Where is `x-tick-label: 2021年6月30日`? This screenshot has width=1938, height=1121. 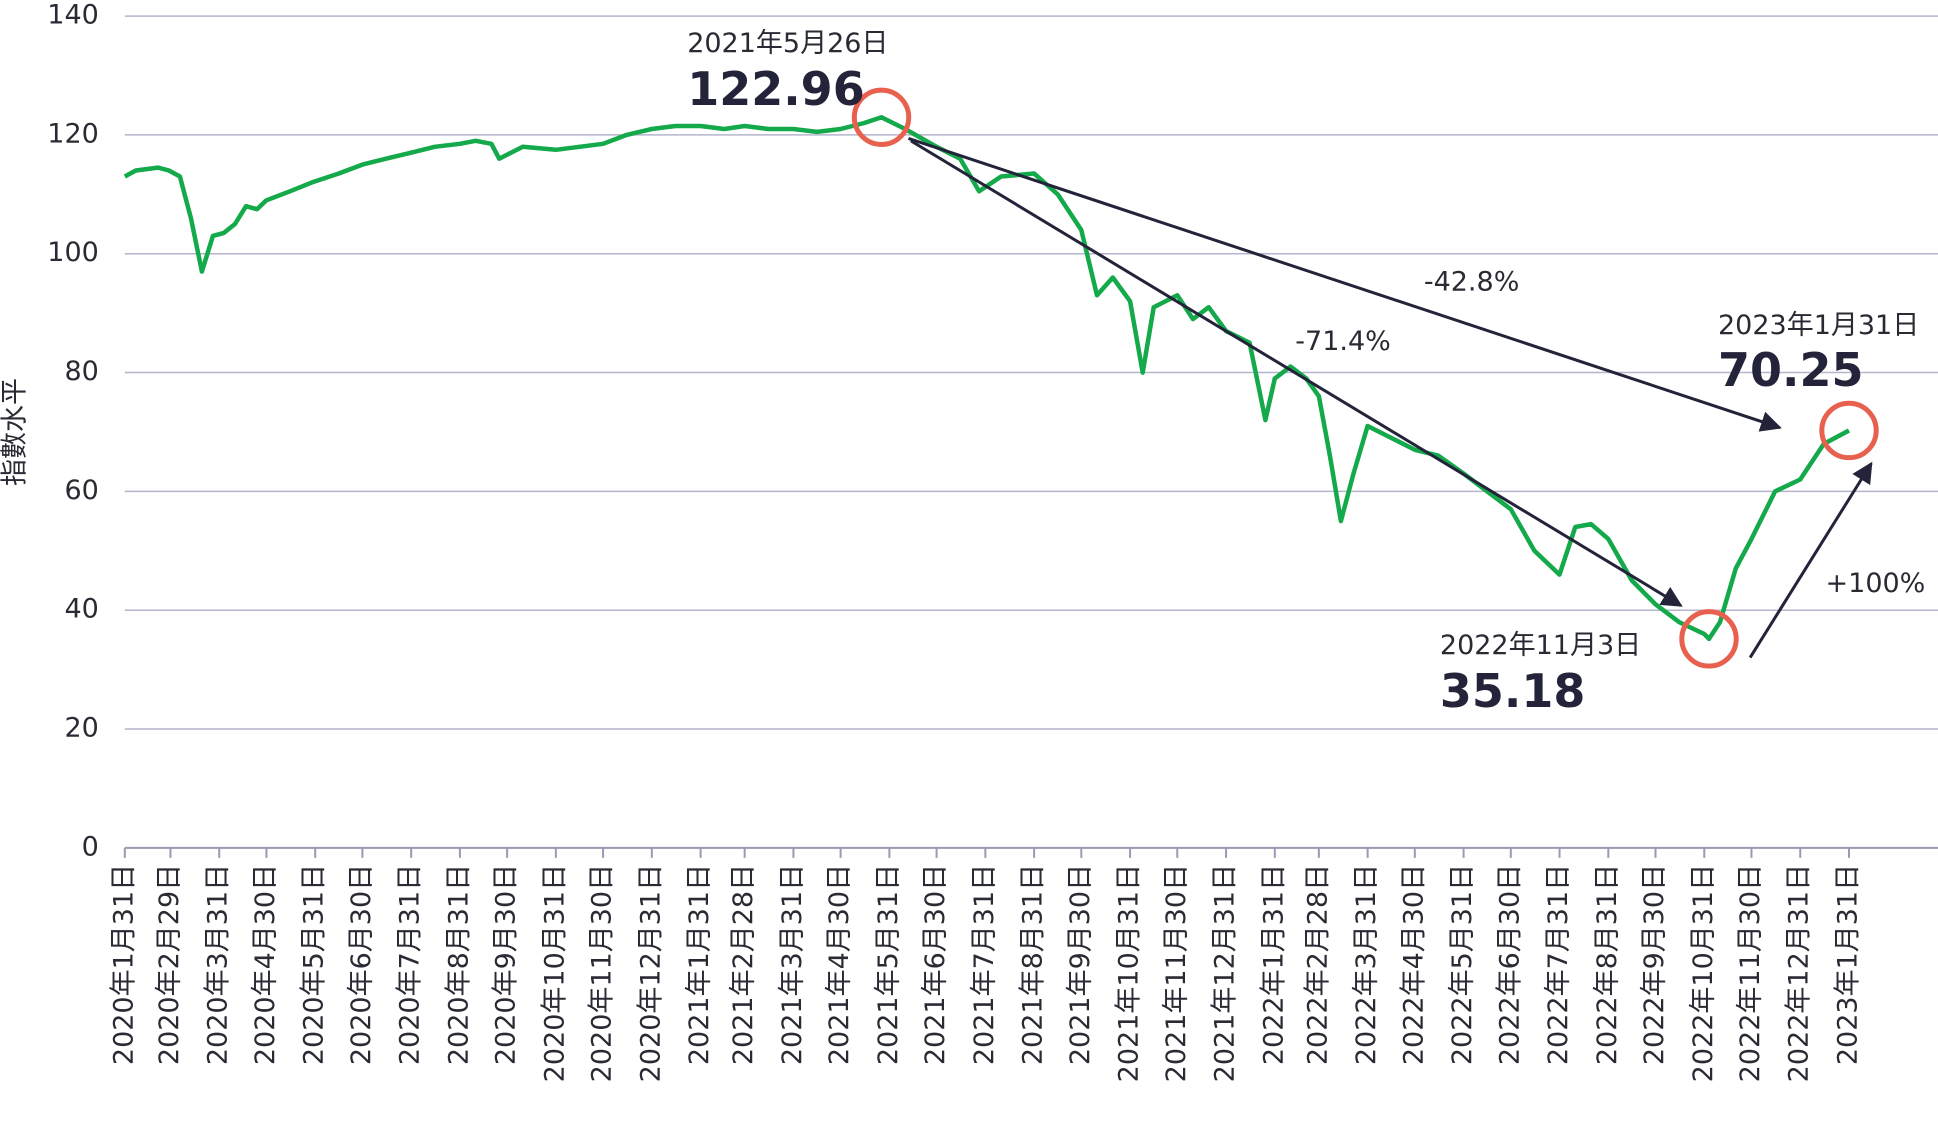
x-tick-label: 2021年6月30日 is located at coordinates (935, 964).